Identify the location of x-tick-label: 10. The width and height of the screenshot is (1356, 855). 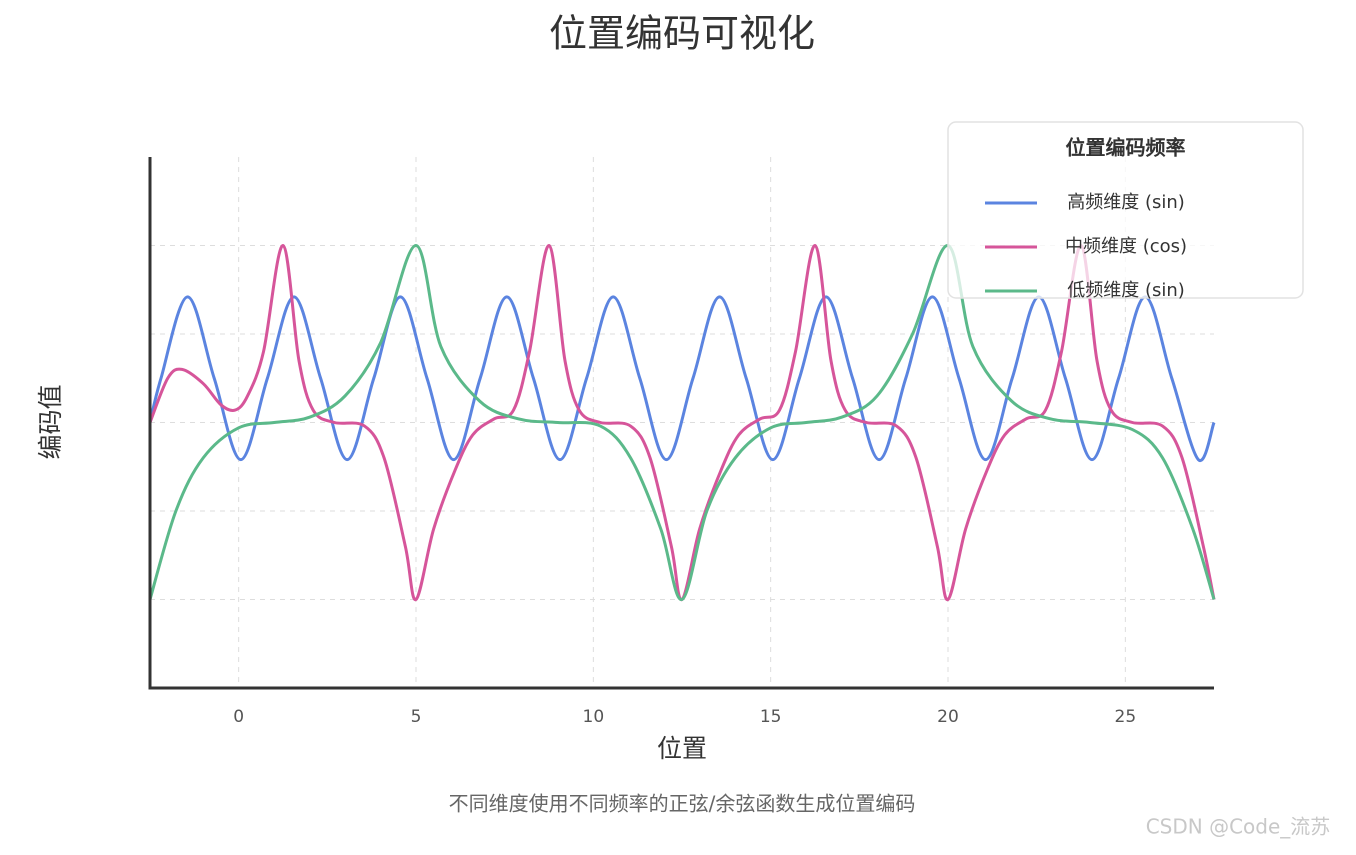
(594, 717).